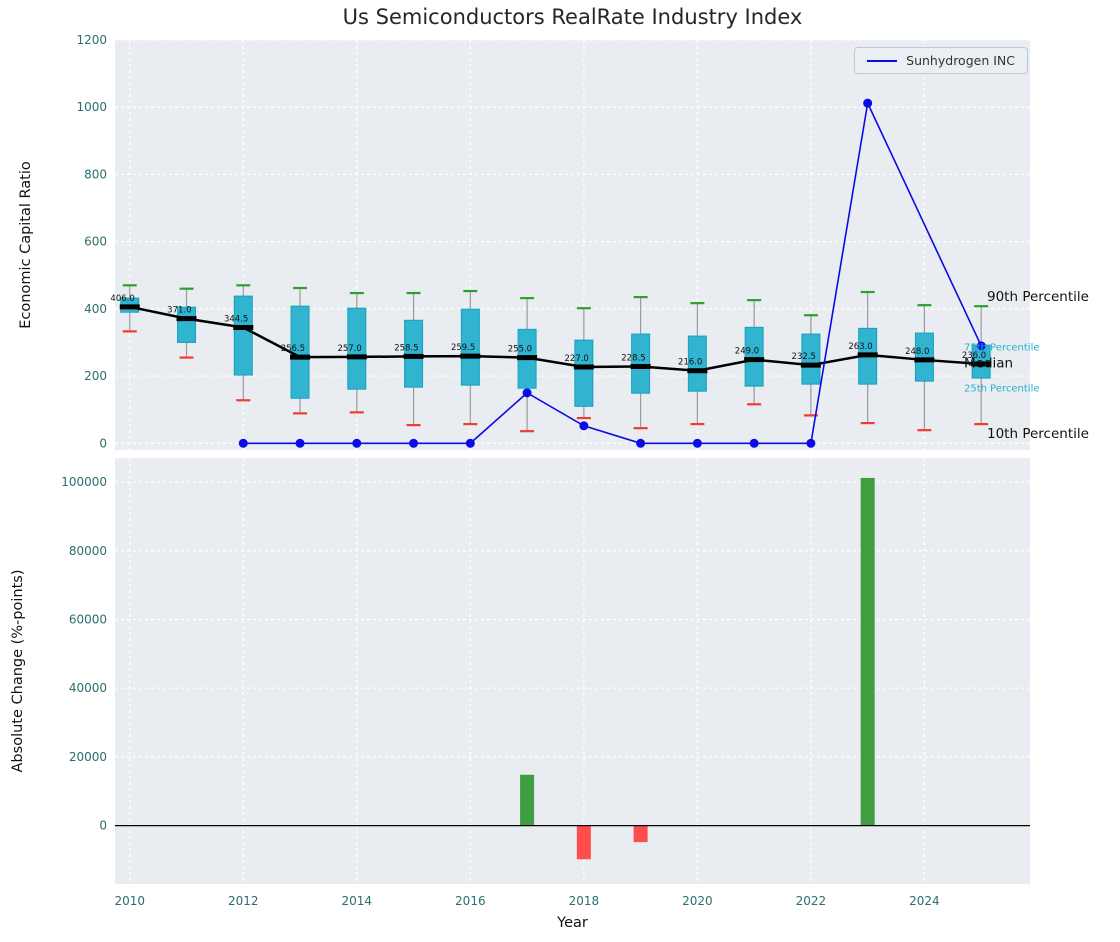 The image size is (1120, 942). What do you see at coordinates (1038, 434) in the screenshot?
I see `svg-text: 10th Percentile` at bounding box center [1038, 434].